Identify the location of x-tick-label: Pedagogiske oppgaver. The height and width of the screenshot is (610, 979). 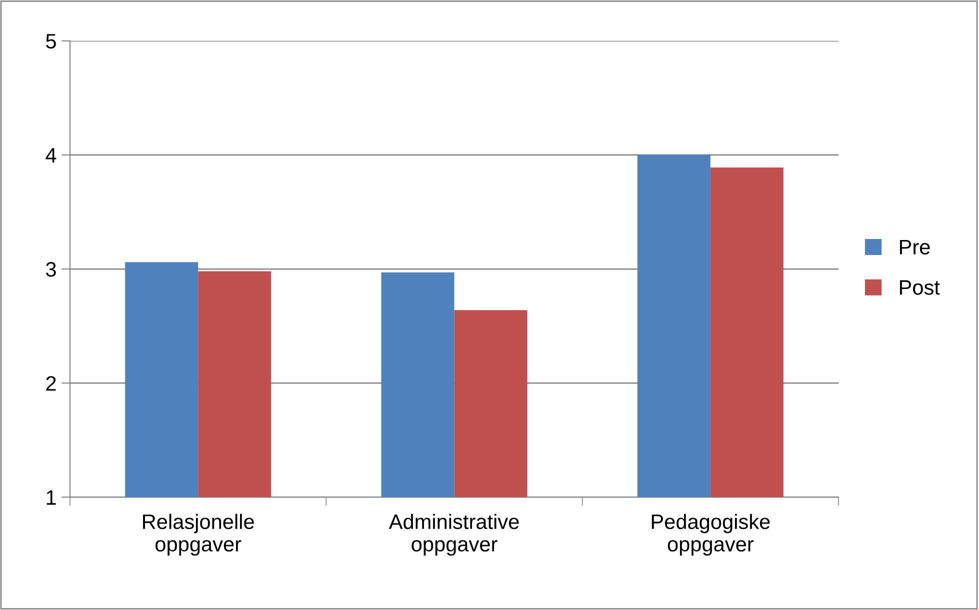
(711, 535).